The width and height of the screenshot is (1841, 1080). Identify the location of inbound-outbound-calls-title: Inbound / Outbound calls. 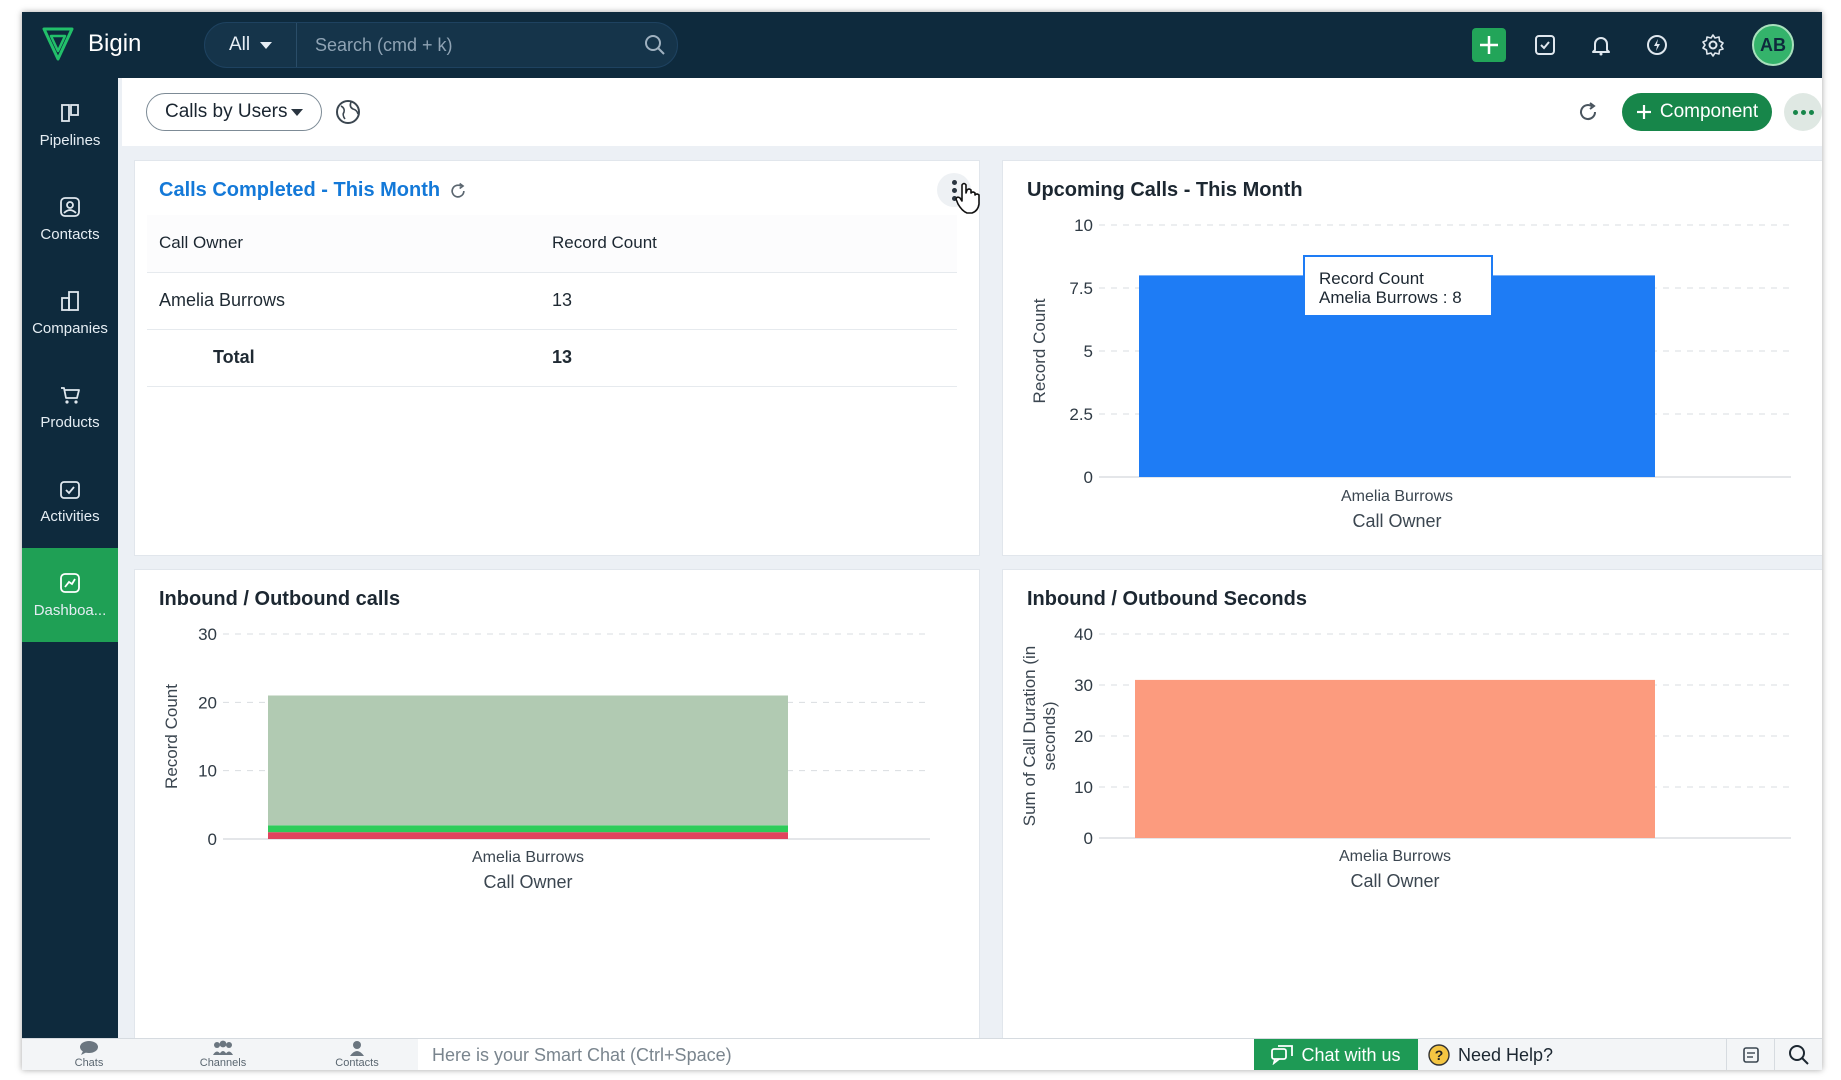
(280, 599).